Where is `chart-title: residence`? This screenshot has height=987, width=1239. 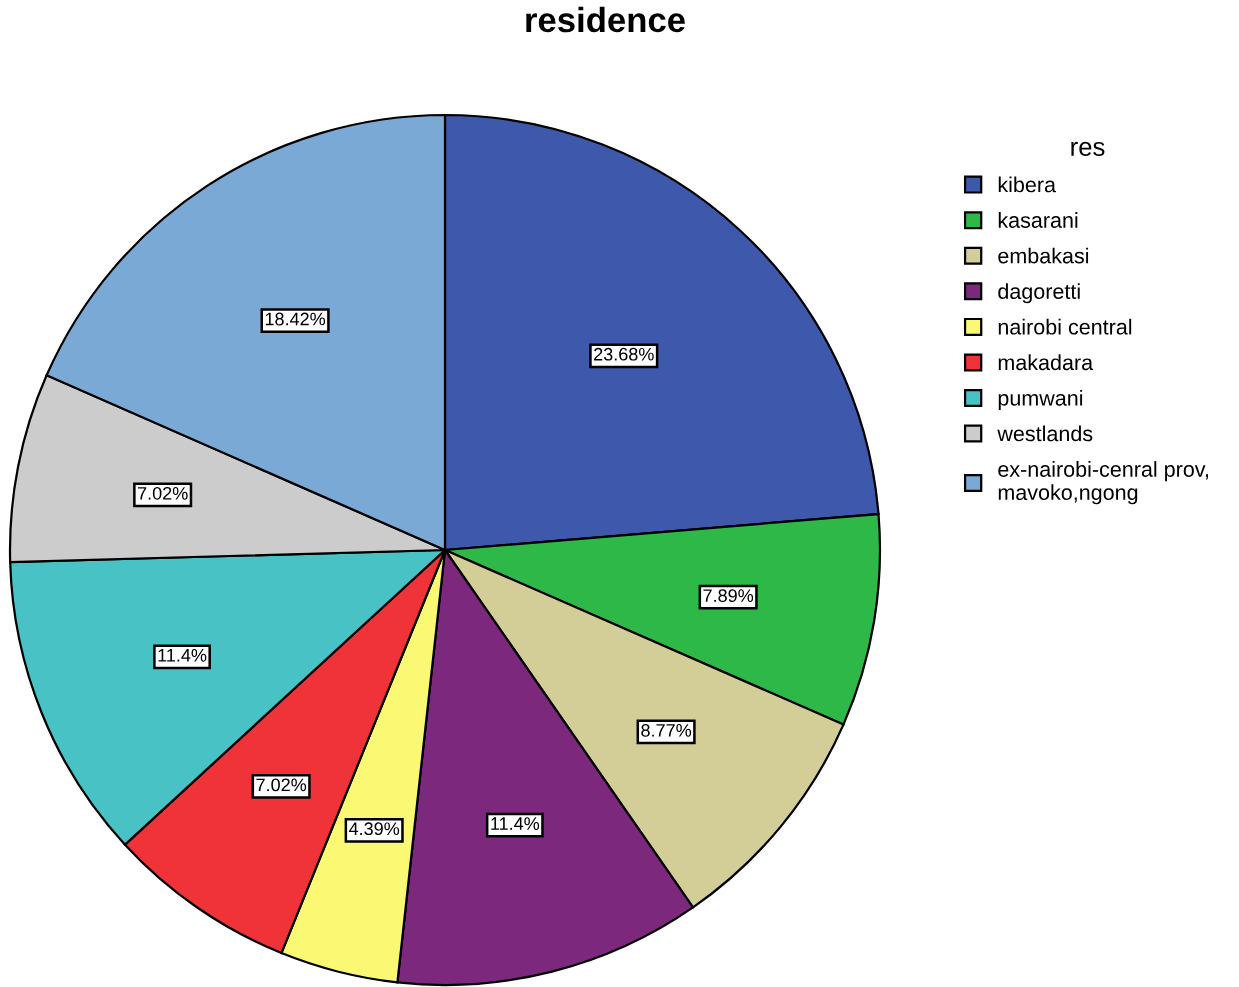 chart-title: residence is located at coordinates (605, 19).